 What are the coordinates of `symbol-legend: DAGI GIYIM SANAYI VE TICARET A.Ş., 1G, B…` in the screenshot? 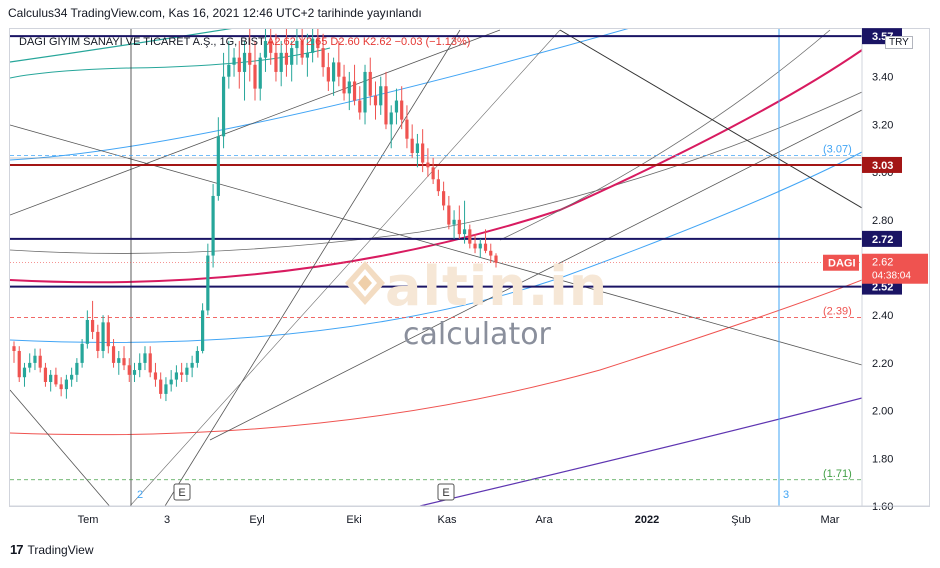 It's located at (244, 42).